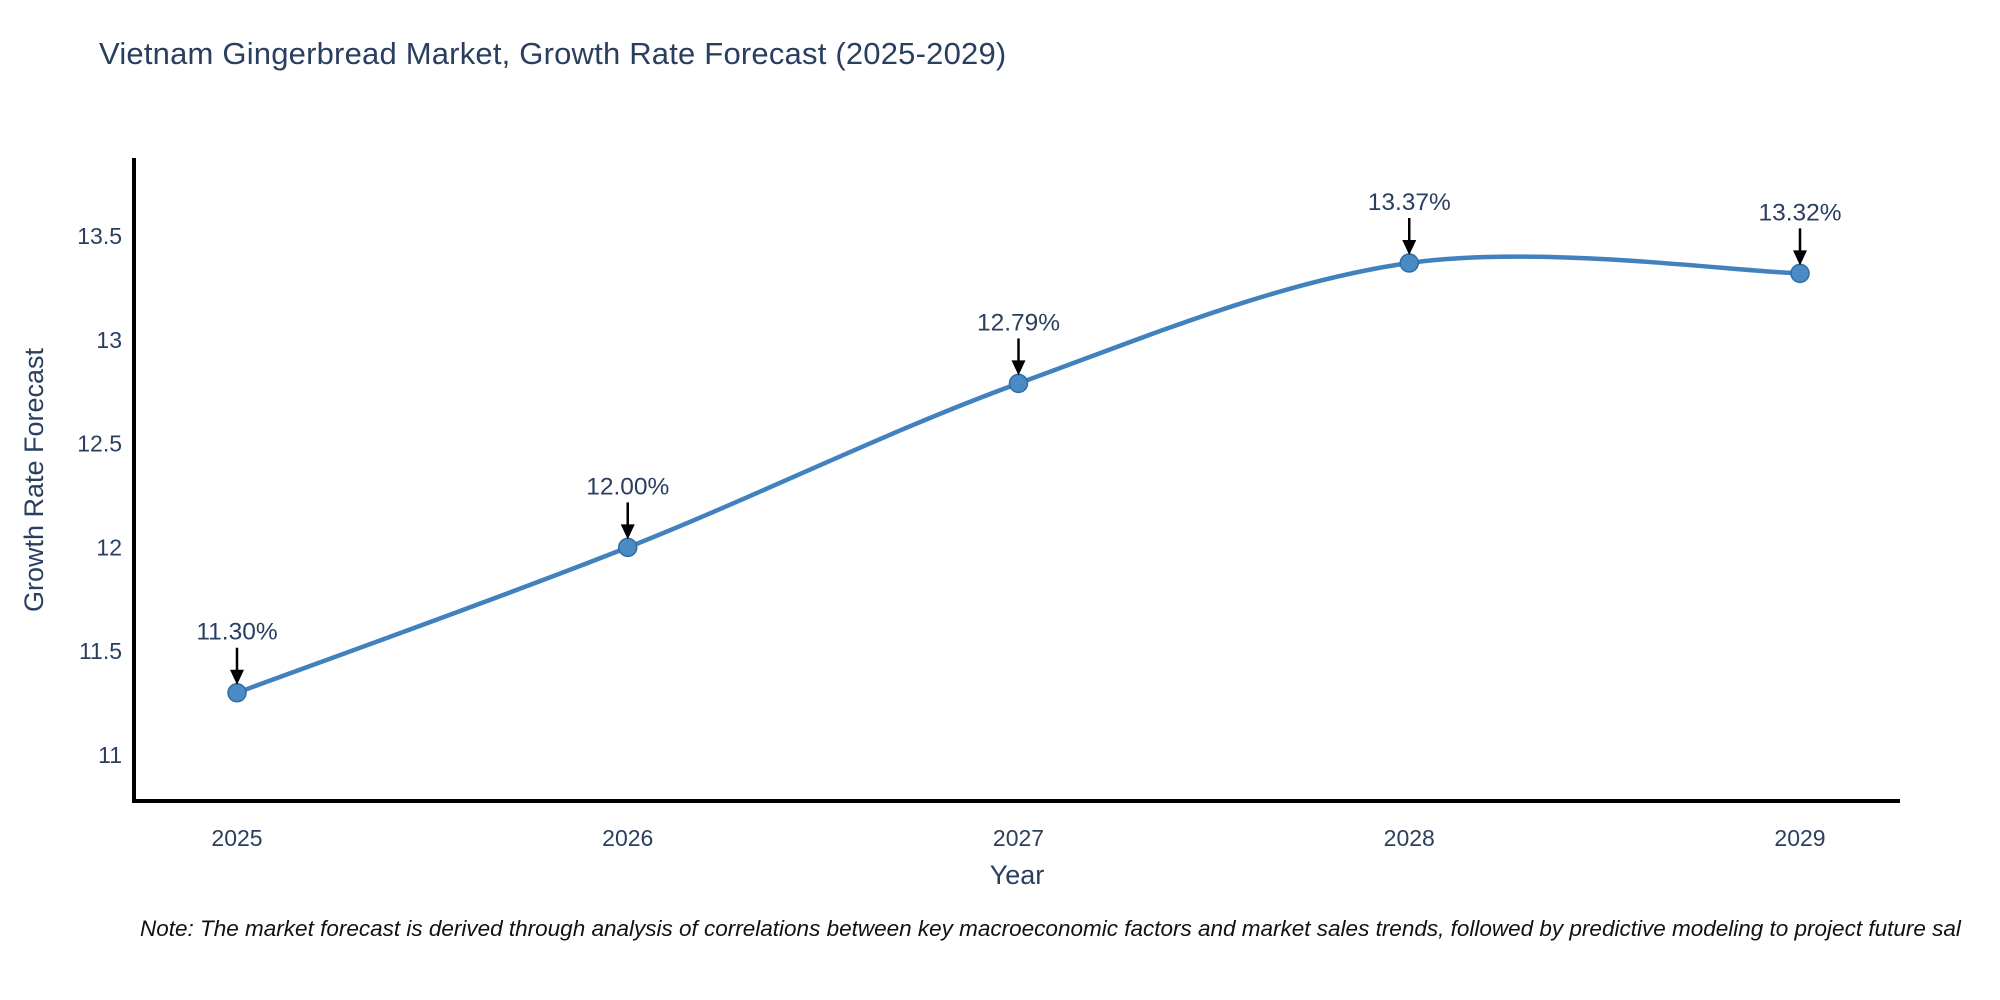 This screenshot has width=2000, height=1000. What do you see at coordinates (236, 632) in the screenshot?
I see `data-point-label: 11.30%` at bounding box center [236, 632].